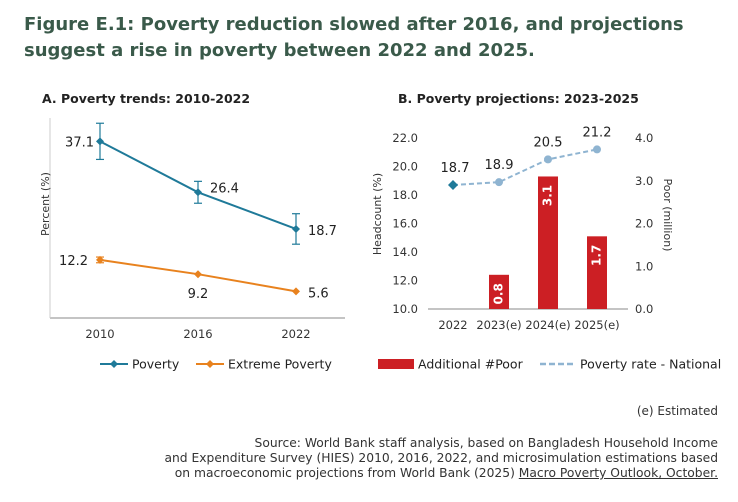 Image resolution: width=738 pixels, height=502 pixels. I want to click on panel-a-title: A. Poverty trends: 2010-2022, so click(146, 98).